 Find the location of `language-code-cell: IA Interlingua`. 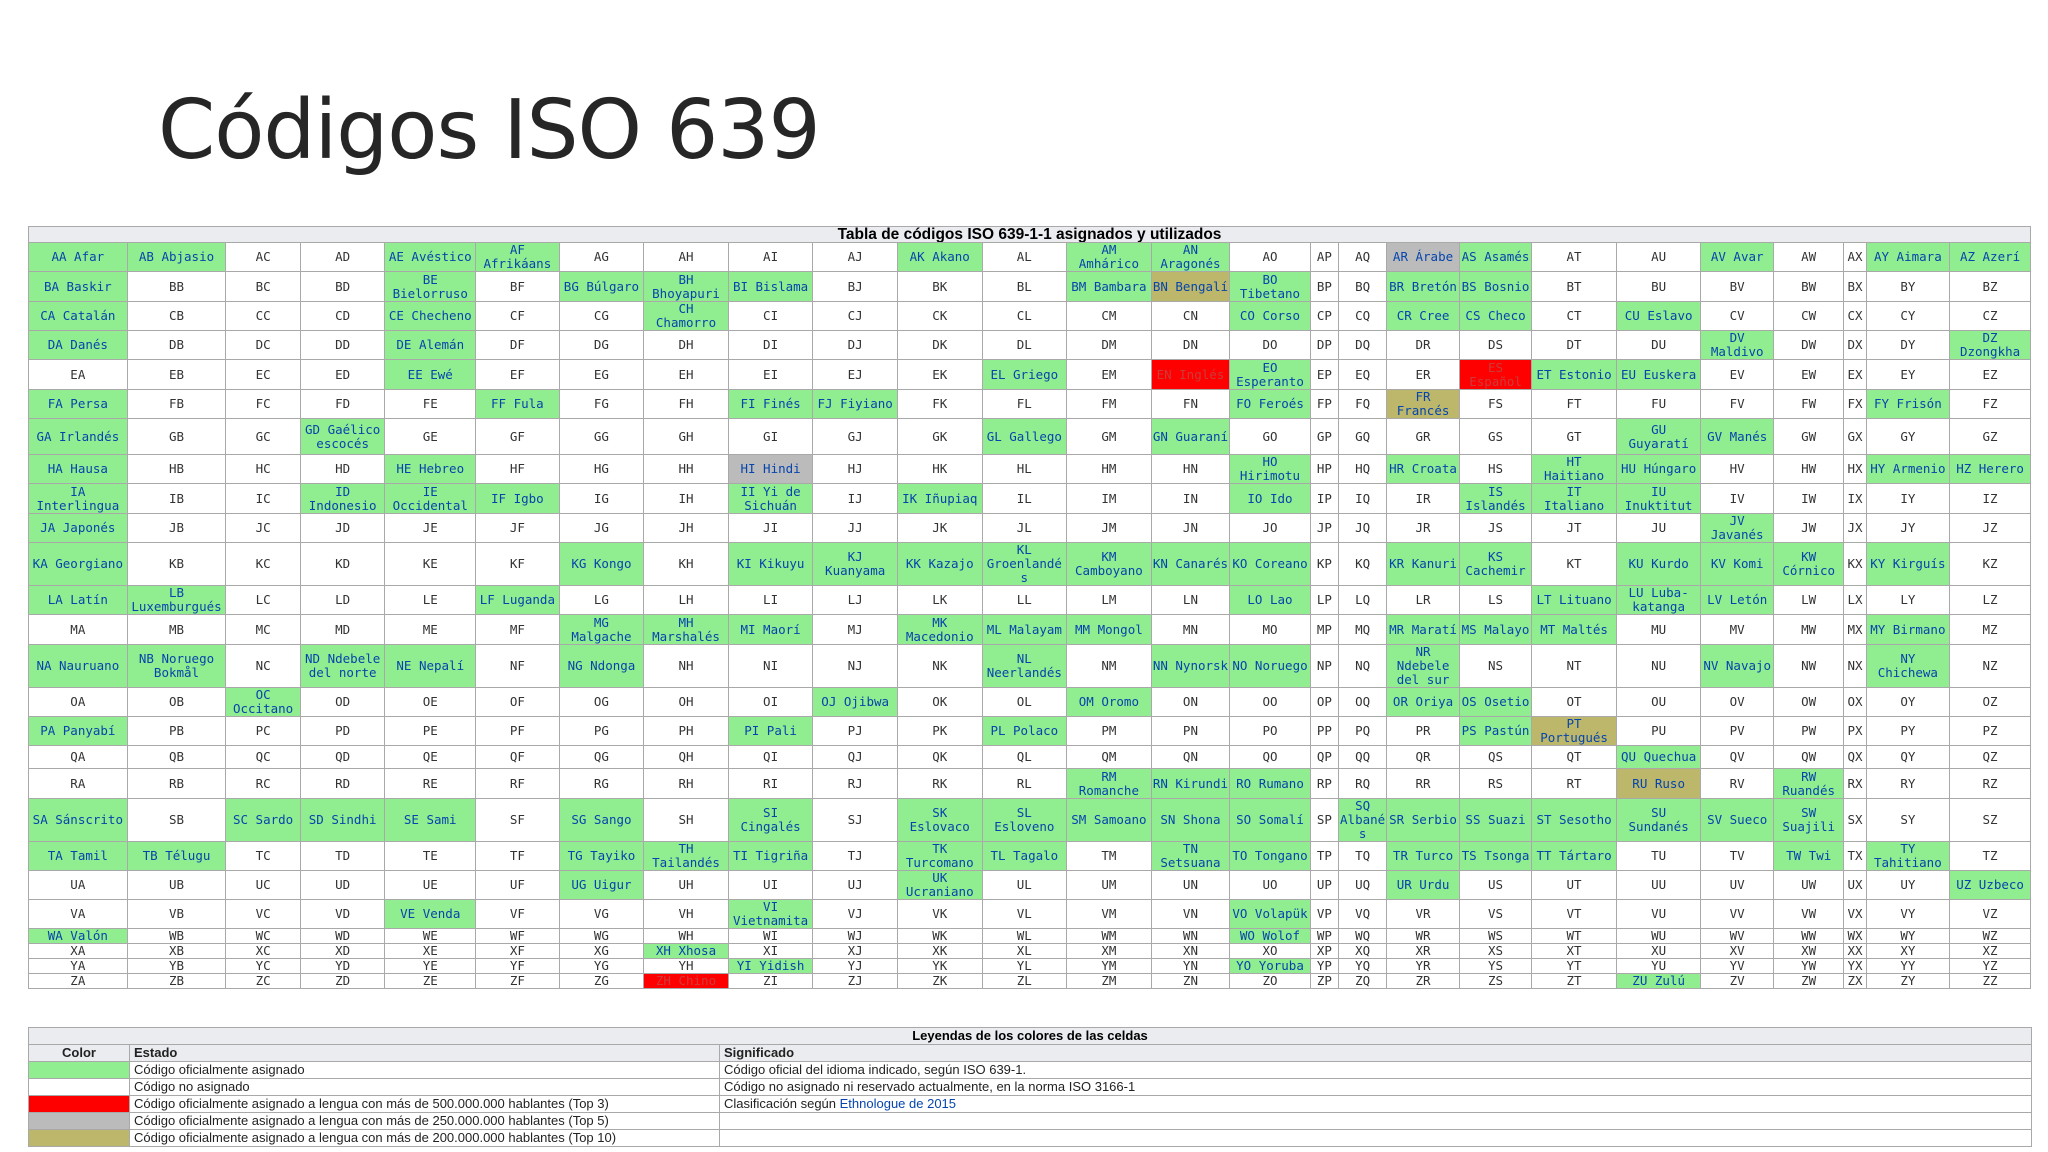

language-code-cell: IA Interlingua is located at coordinates (78, 498).